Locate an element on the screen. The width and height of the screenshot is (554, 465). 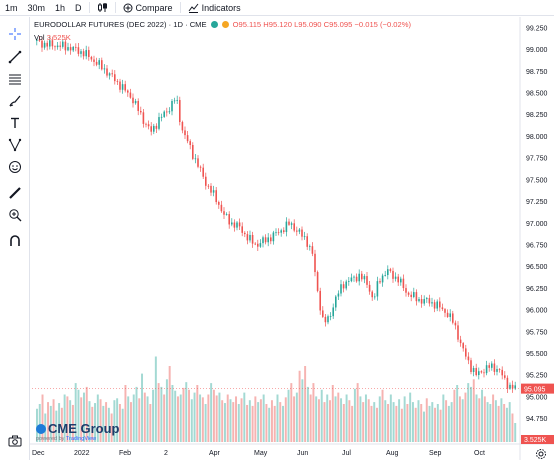
candles-icon is located at coordinates (102, 7).